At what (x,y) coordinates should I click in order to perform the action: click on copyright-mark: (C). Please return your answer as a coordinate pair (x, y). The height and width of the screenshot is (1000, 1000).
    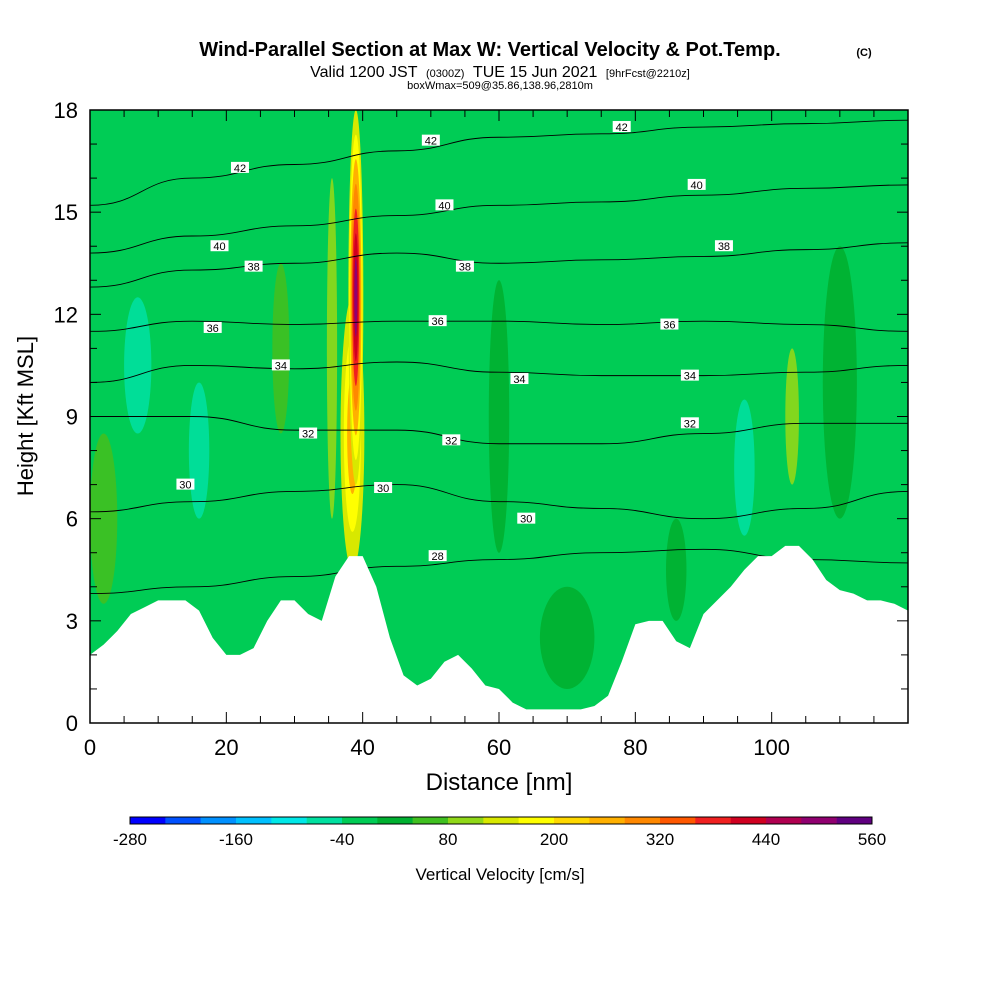
    Looking at the image, I should click on (864, 53).